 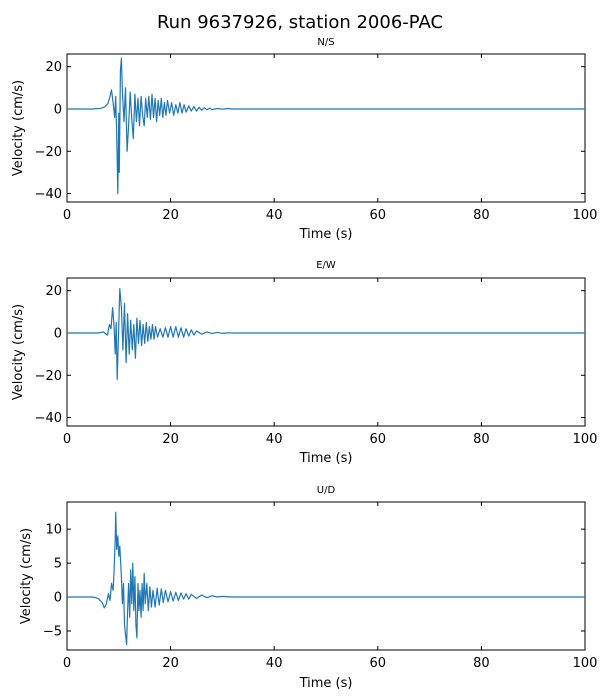 I want to click on panel-title: E/W, so click(x=326, y=265).